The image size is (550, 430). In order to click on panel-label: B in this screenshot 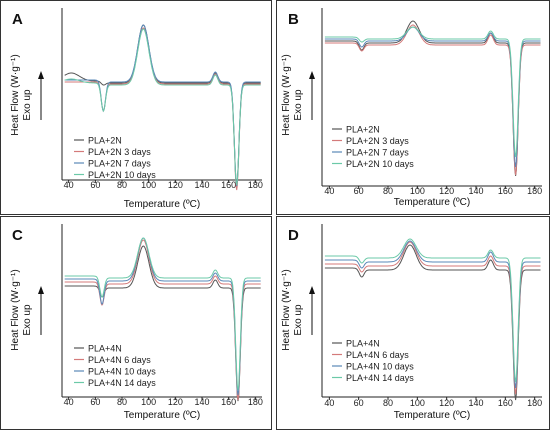, I will do `click(293, 19)`.